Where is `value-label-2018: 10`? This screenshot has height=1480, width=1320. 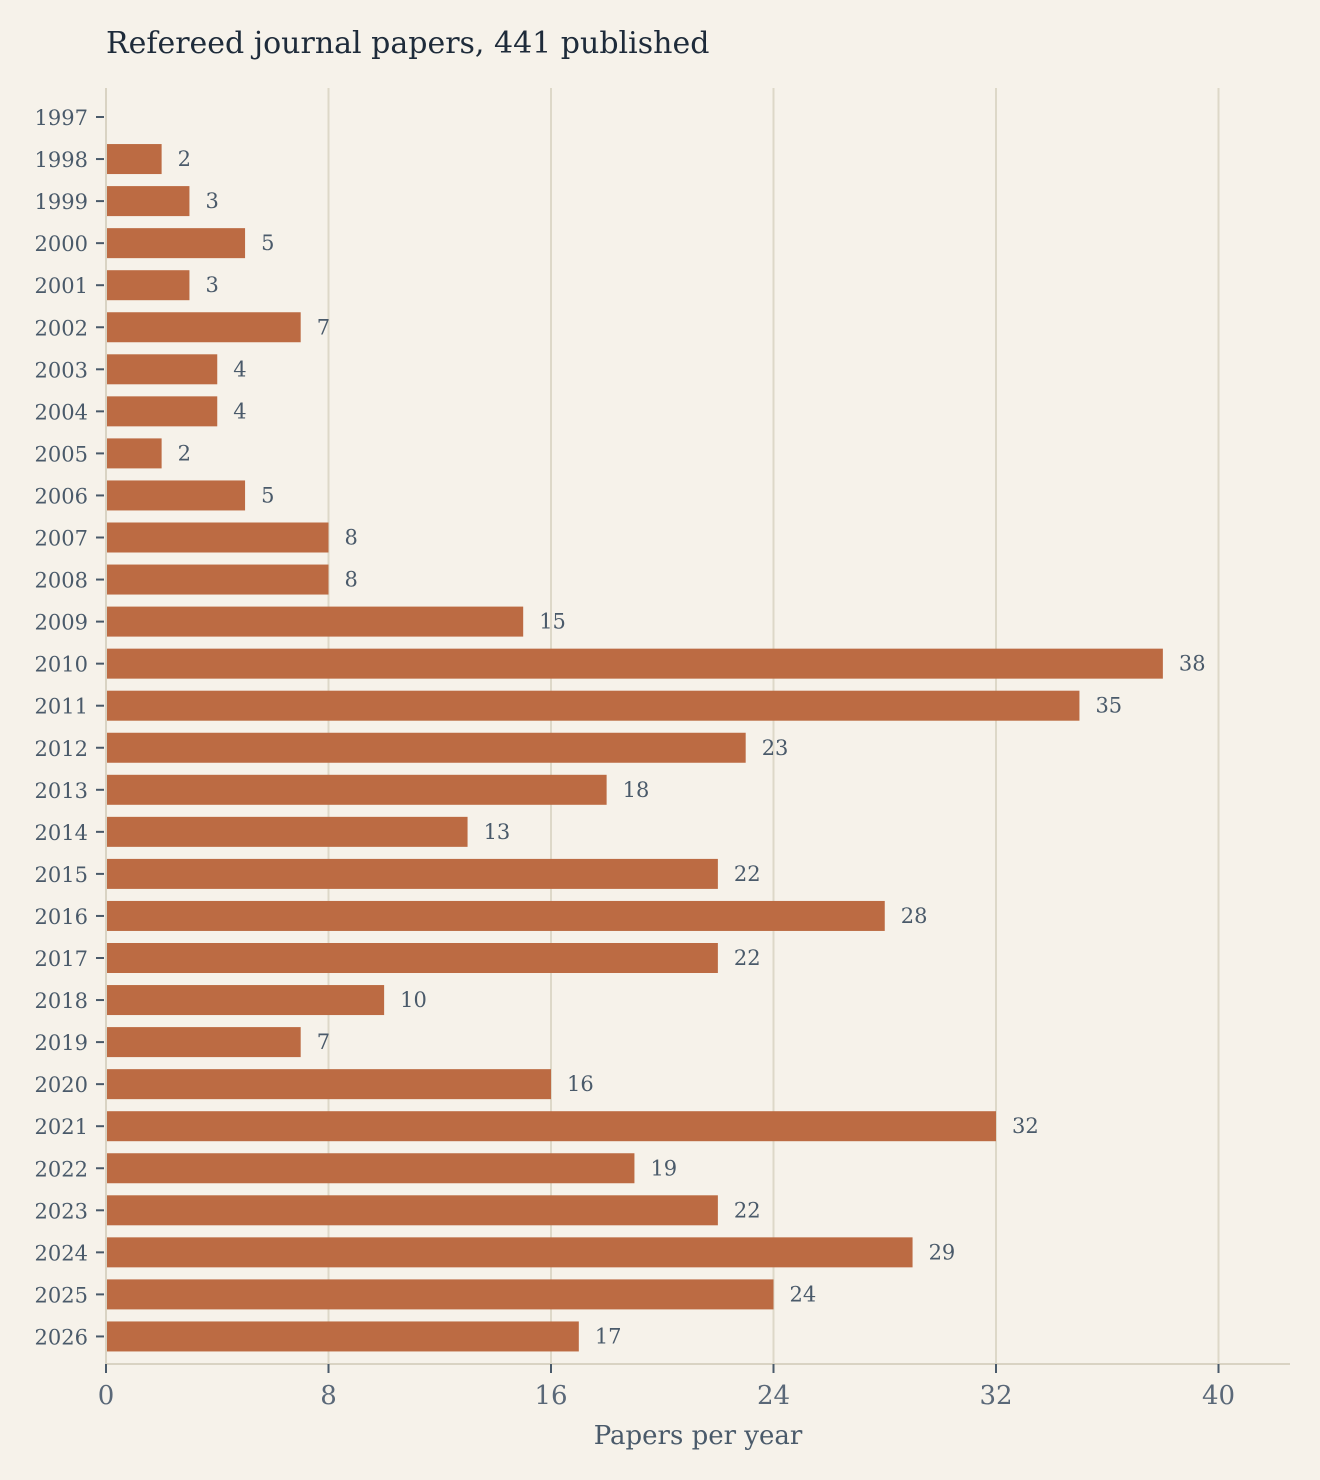
value-label-2018: 10 is located at coordinates (413, 1000).